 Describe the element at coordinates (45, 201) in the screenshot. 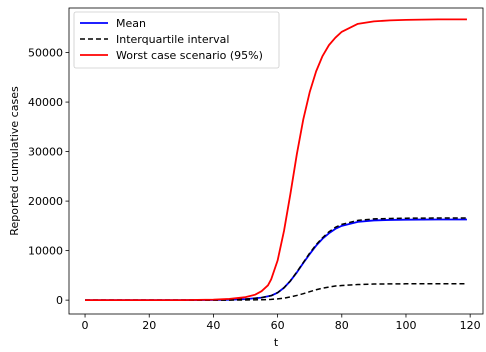

I see `y-tick-label: 20000` at that location.